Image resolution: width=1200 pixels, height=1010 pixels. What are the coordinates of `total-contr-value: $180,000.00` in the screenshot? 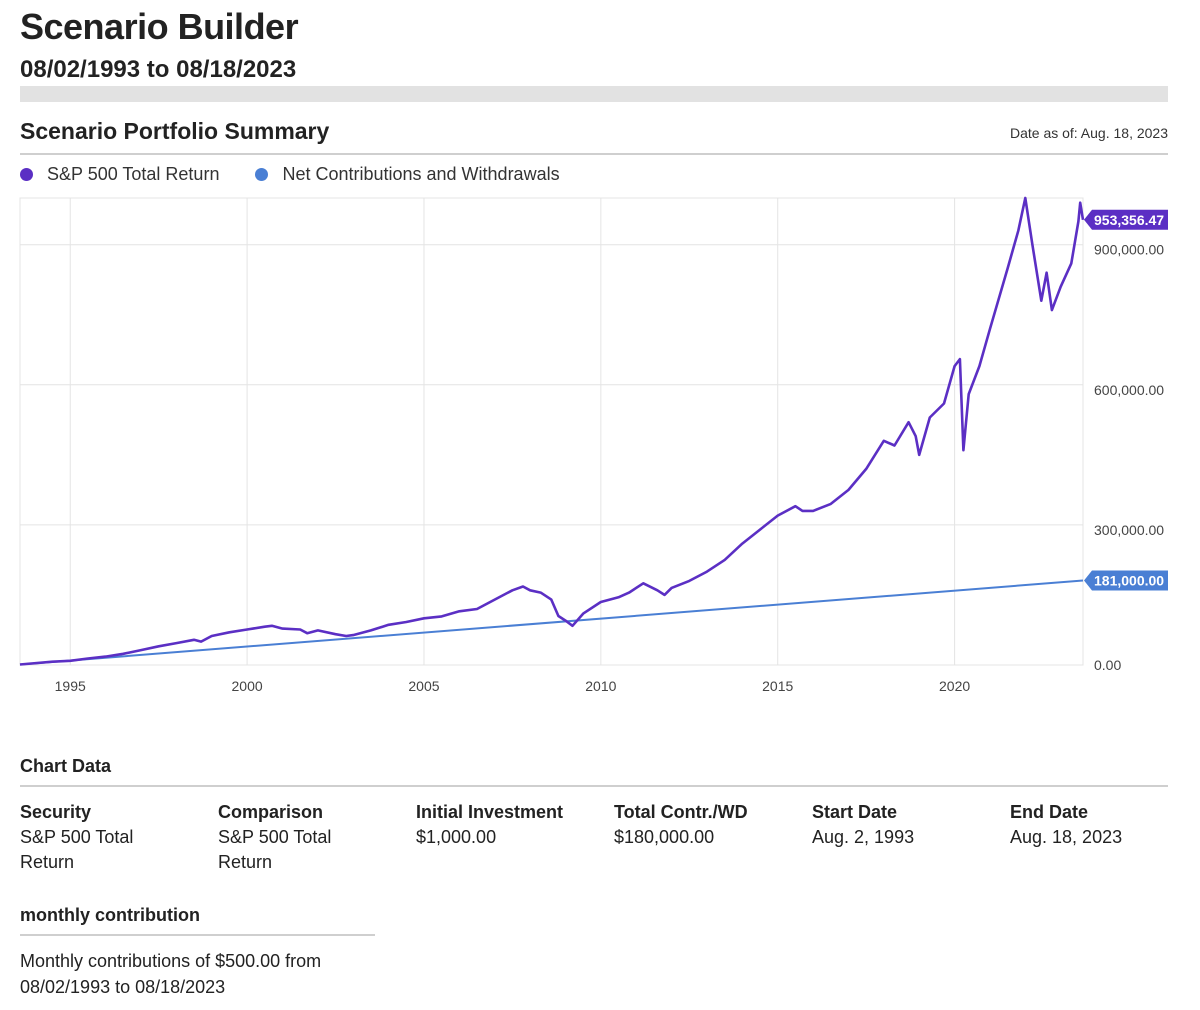 It's located at (664, 837).